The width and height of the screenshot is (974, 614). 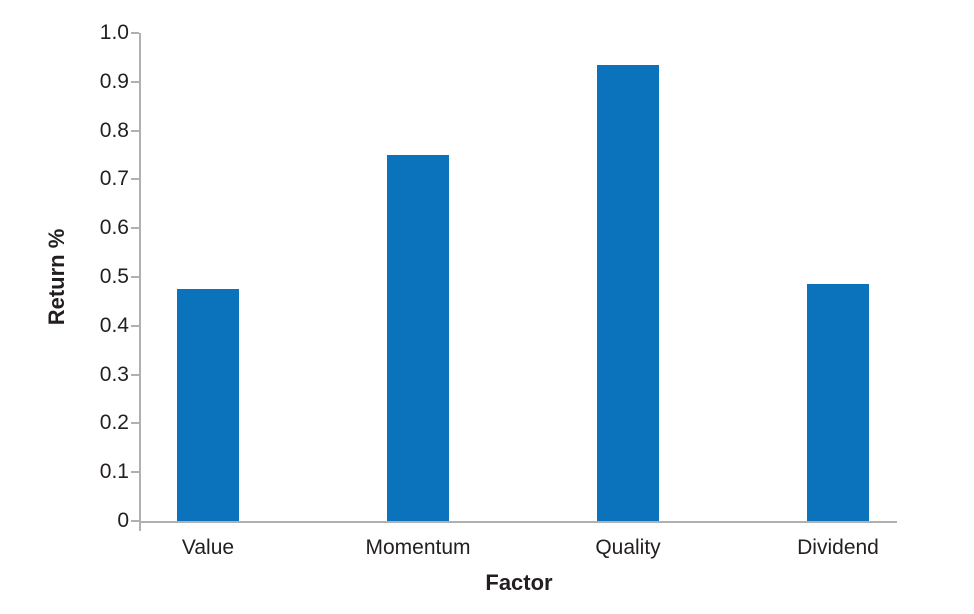 What do you see at coordinates (140, 282) in the screenshot?
I see `y-axis-line` at bounding box center [140, 282].